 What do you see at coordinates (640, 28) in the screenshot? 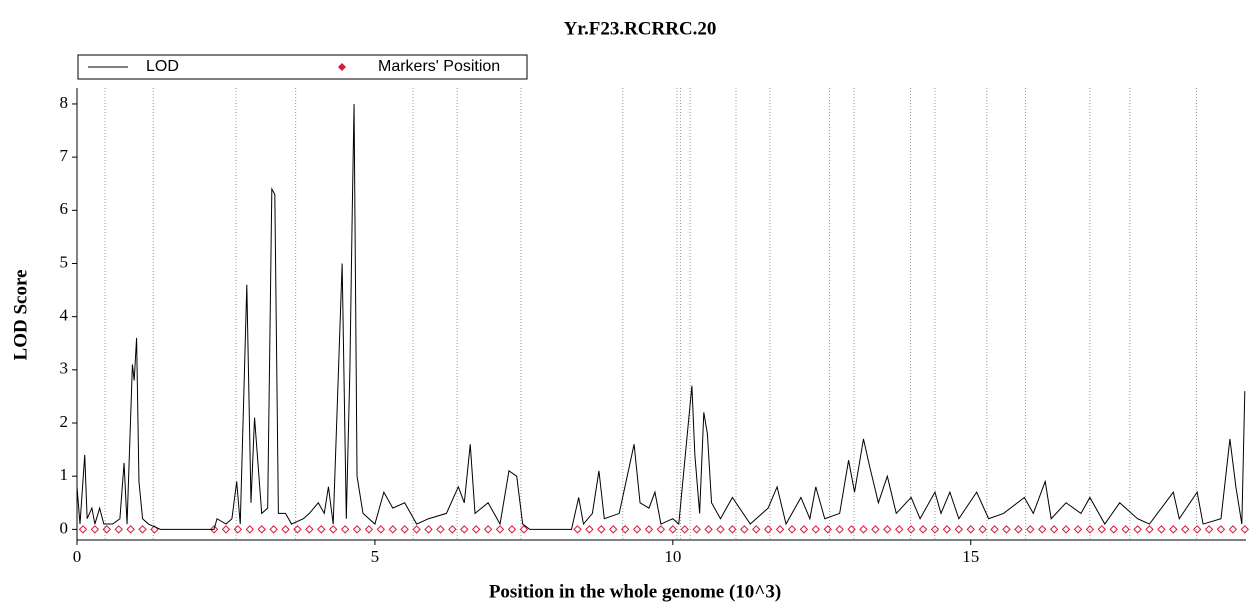
I see `chart-title: Yr.F23.RCRRC.20` at bounding box center [640, 28].